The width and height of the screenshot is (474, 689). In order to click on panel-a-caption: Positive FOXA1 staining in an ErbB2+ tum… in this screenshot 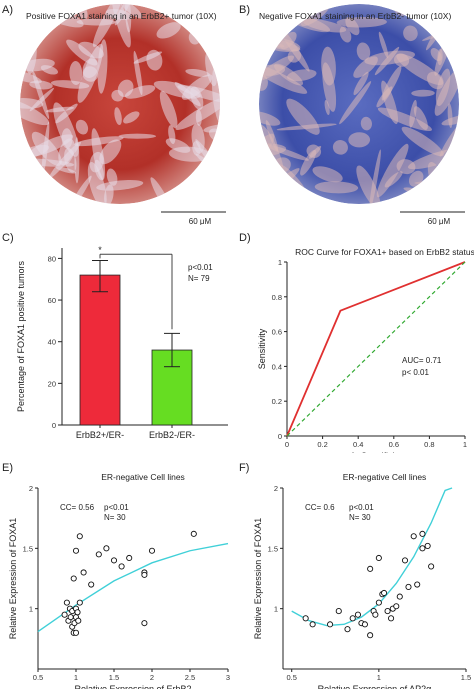, I will do `click(121, 16)`.